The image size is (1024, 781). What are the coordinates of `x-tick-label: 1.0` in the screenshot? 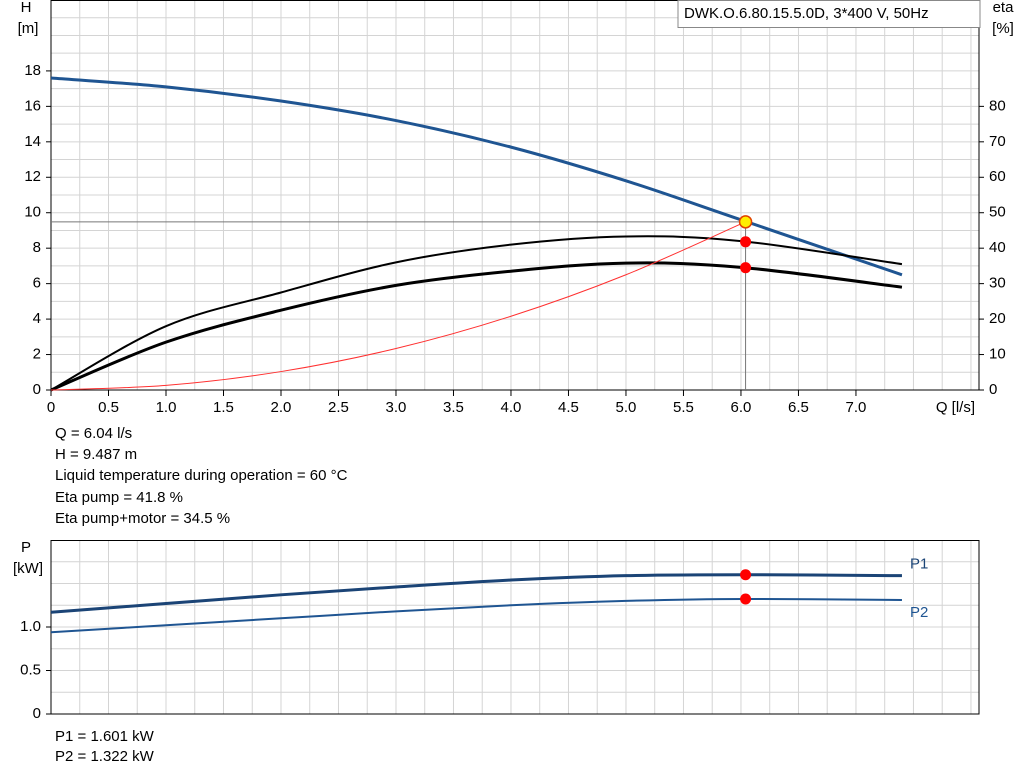 It's located at (166, 407).